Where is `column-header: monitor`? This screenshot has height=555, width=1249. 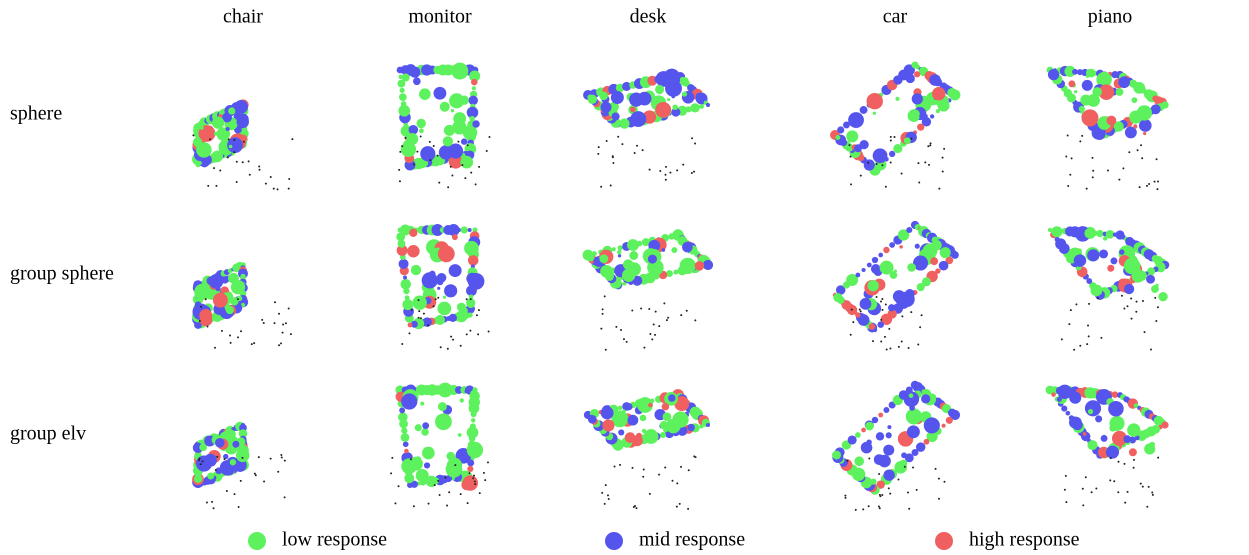
column-header: monitor is located at coordinates (440, 17).